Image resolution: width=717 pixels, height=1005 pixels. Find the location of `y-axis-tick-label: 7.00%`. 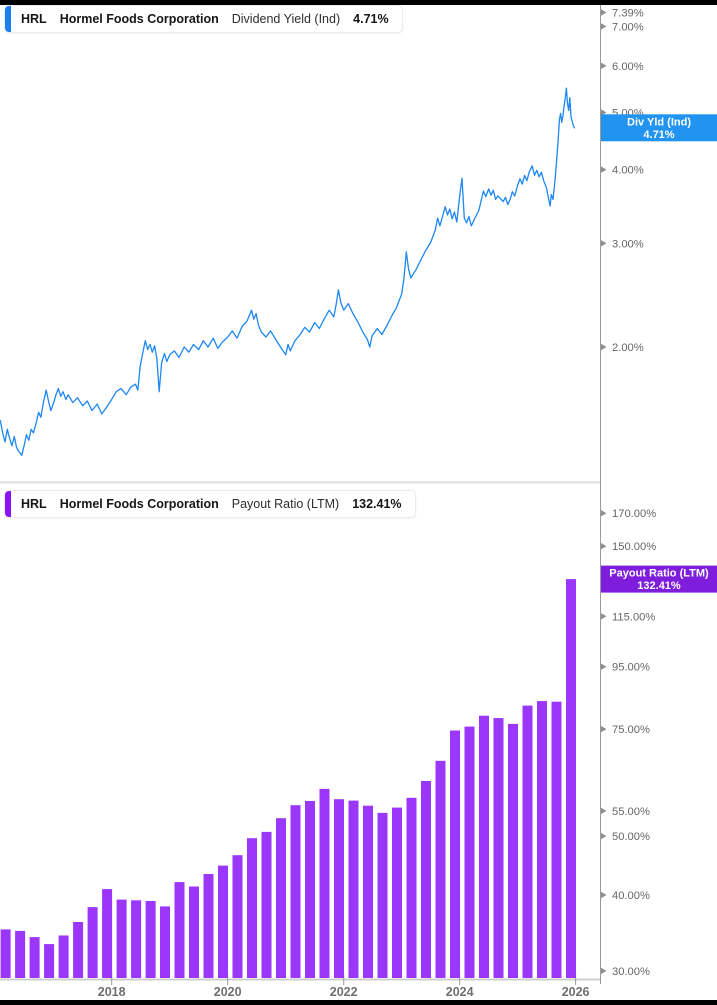

y-axis-tick-label: 7.00% is located at coordinates (628, 27).